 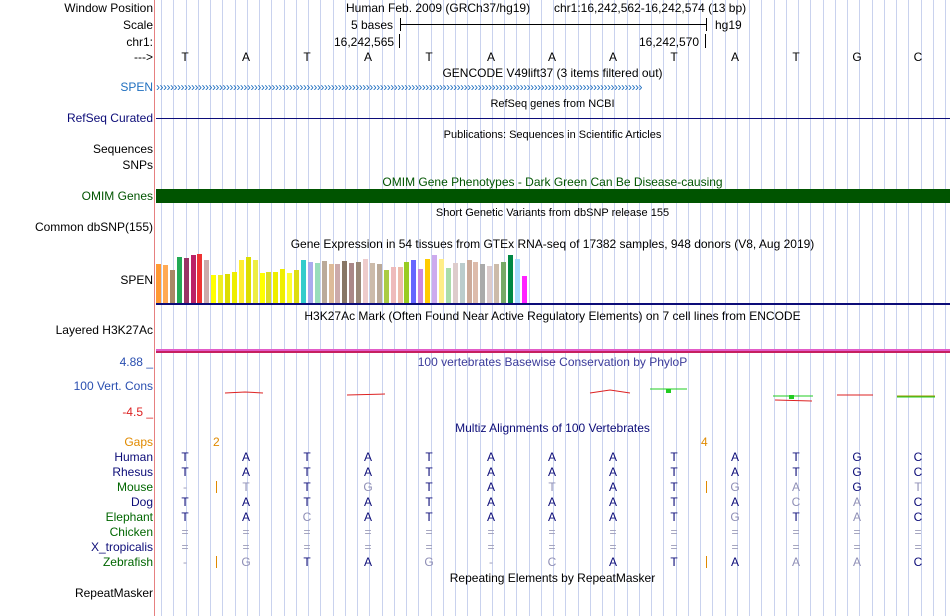 What do you see at coordinates (131, 532) in the screenshot?
I see `species-label: Chicken` at bounding box center [131, 532].